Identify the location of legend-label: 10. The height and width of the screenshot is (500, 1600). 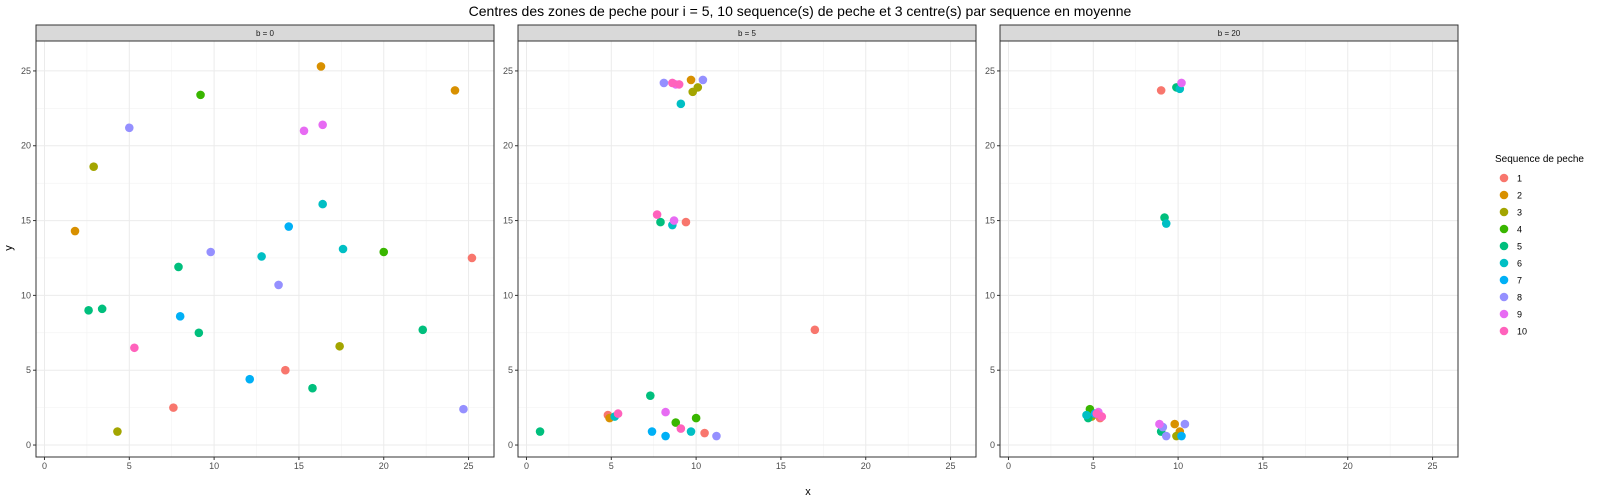
(1522, 332).